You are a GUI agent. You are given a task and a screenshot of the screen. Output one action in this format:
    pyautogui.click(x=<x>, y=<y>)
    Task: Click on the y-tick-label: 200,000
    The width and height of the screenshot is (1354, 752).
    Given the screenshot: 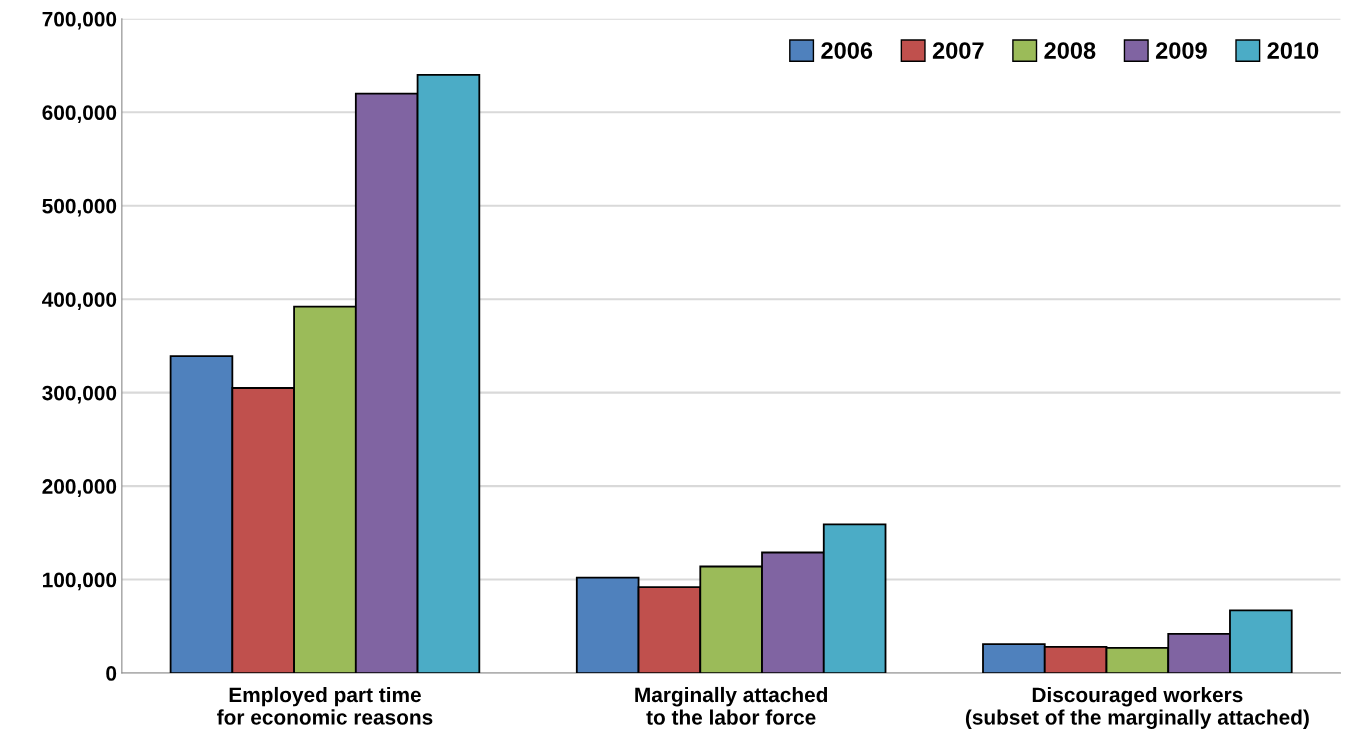 What is the action you would take?
    pyautogui.click(x=79, y=488)
    